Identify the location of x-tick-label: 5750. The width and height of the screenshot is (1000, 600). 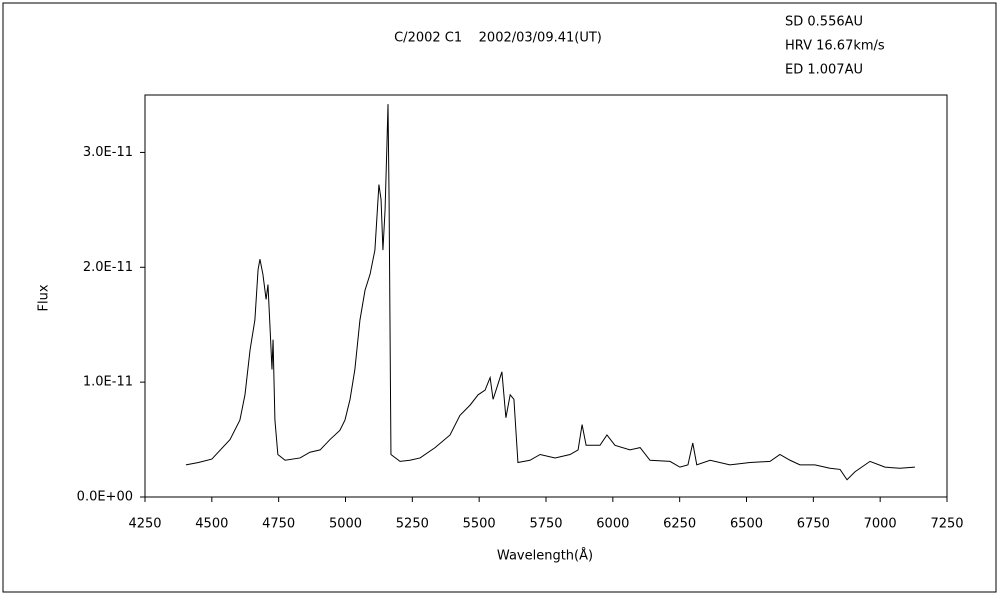
(545, 524).